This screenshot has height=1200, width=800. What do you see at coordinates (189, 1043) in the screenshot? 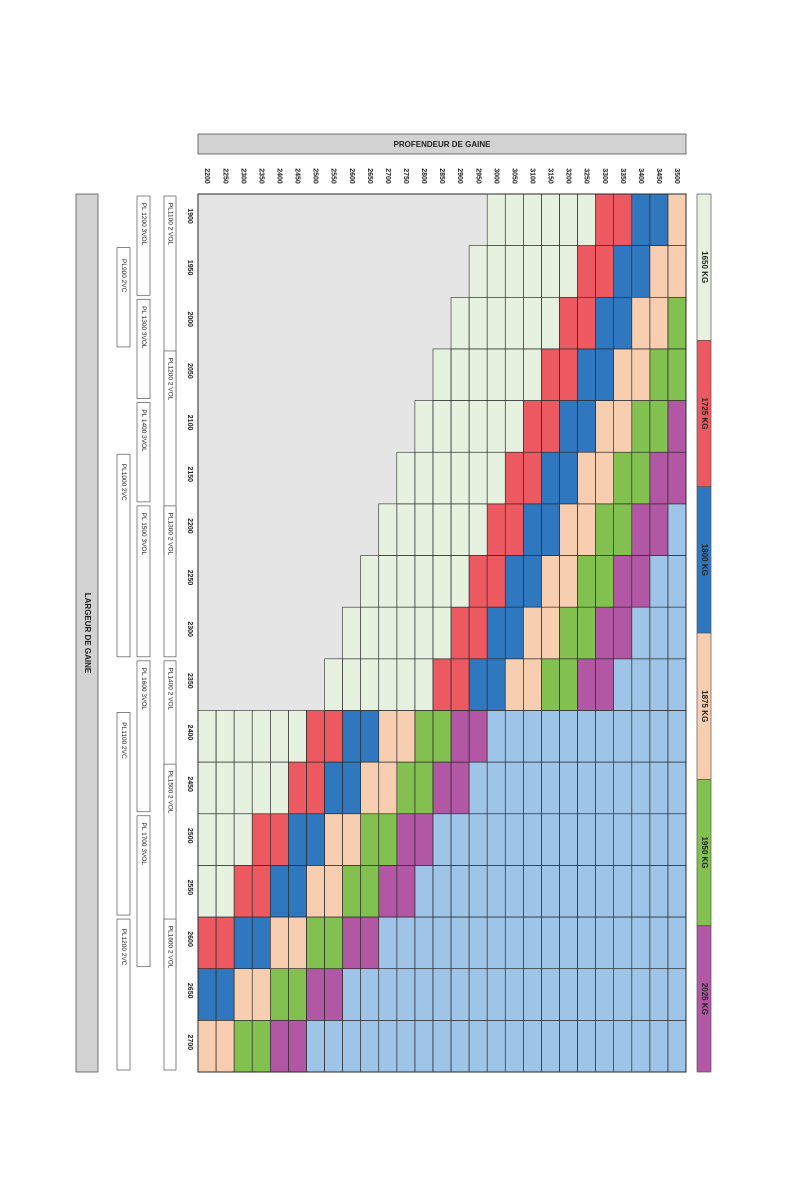
I see `x-tick-label: 2700` at bounding box center [189, 1043].